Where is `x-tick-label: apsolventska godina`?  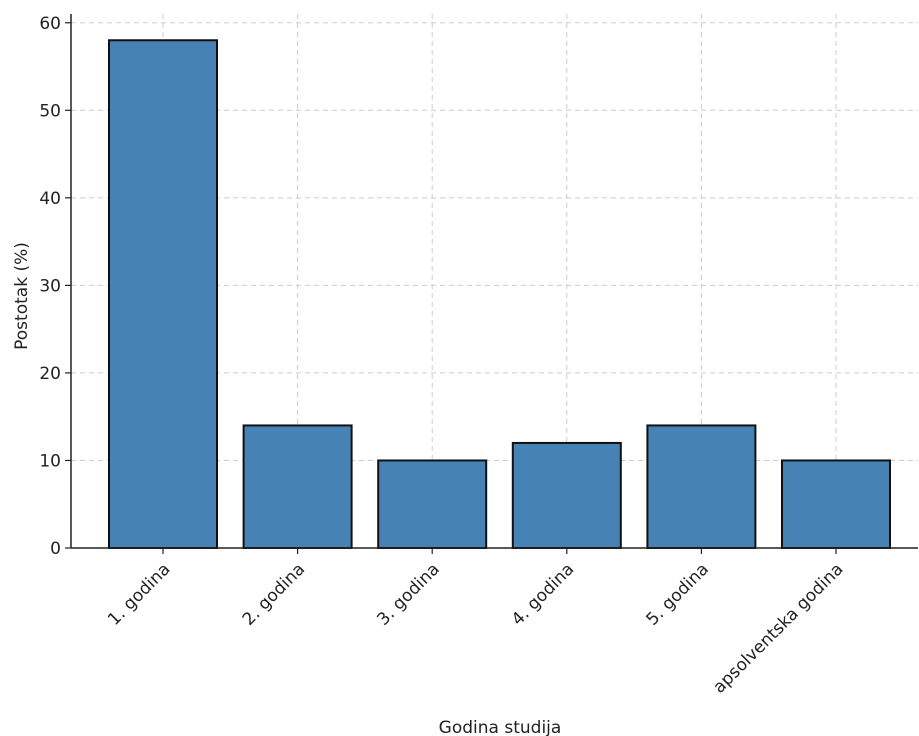
x-tick-label: apsolventska godina is located at coordinates (778, 628).